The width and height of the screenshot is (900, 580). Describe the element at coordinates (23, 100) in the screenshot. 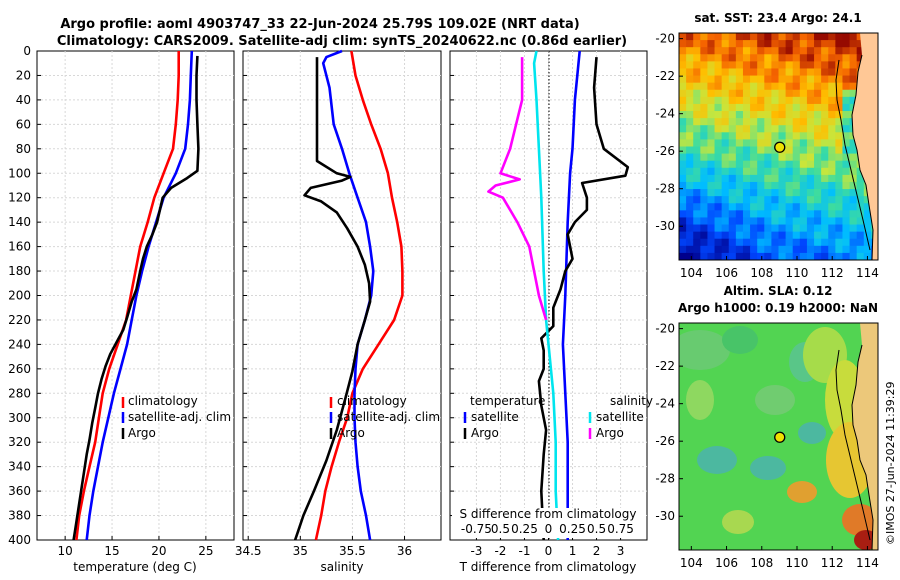

I see `depth-tick-label: 40` at that location.